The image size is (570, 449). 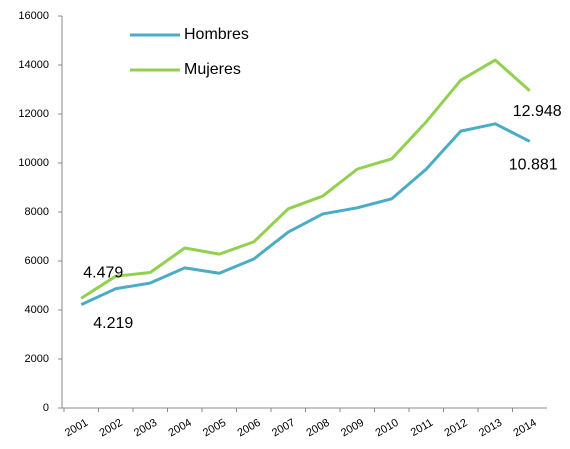 What do you see at coordinates (33, 65) in the screenshot?
I see `y-tick-label: 14000` at bounding box center [33, 65].